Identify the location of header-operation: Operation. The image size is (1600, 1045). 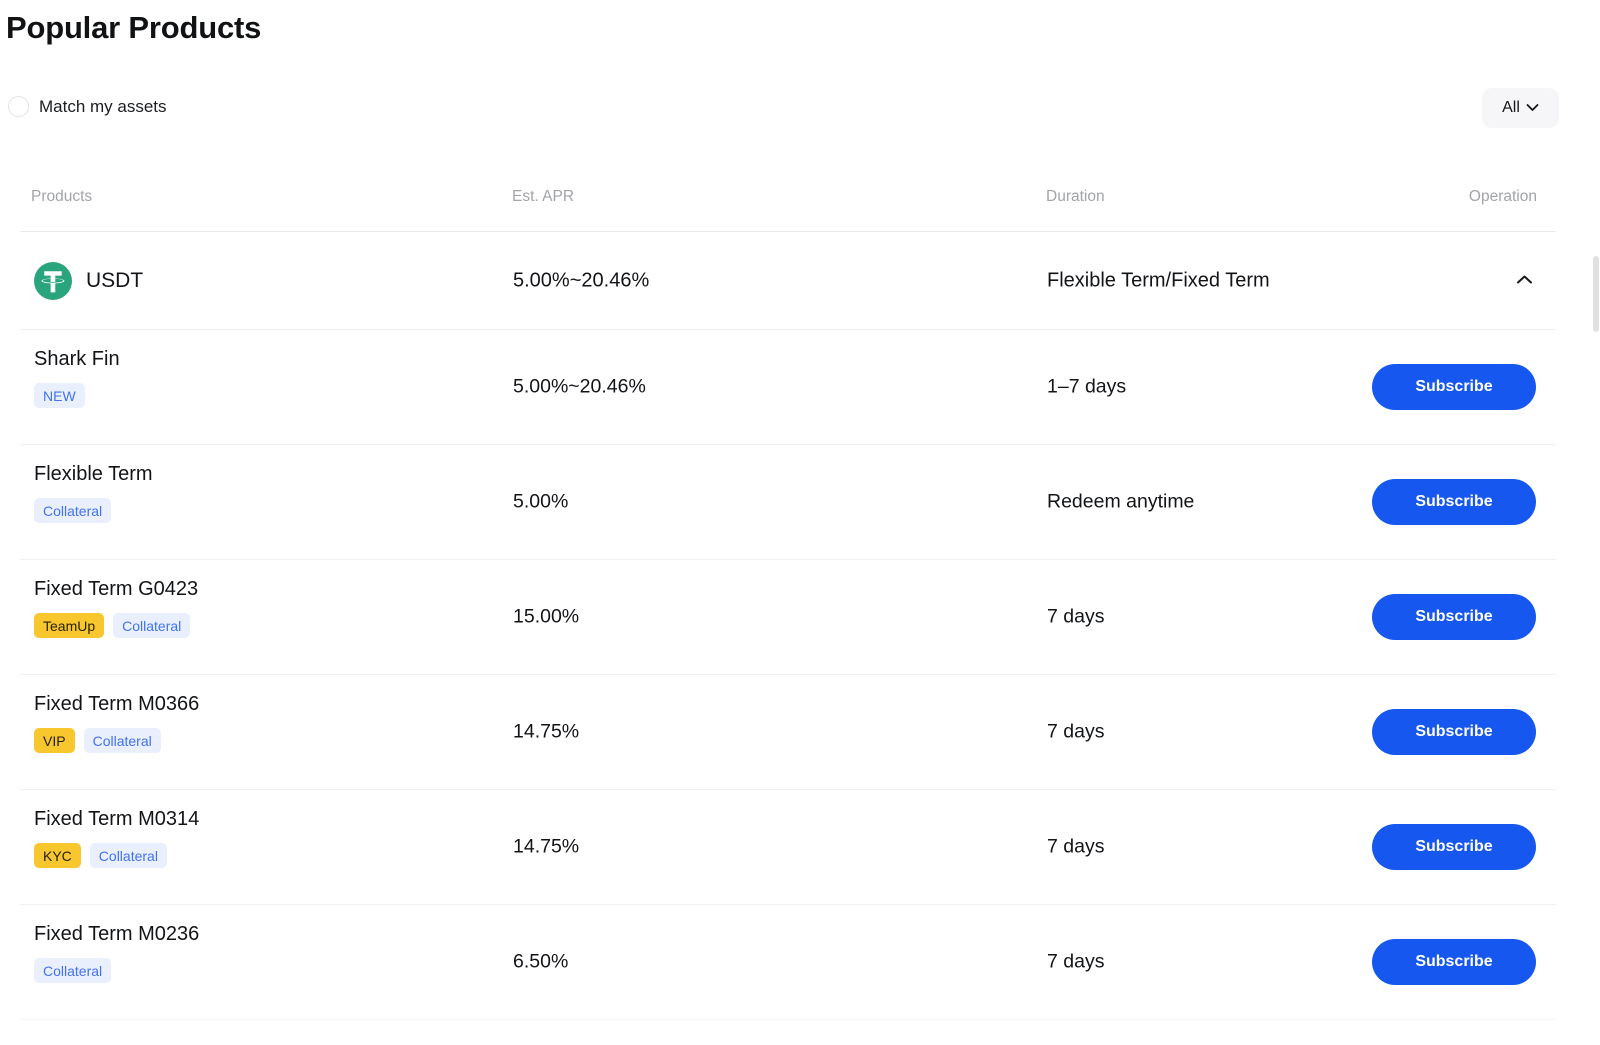
(1502, 196).